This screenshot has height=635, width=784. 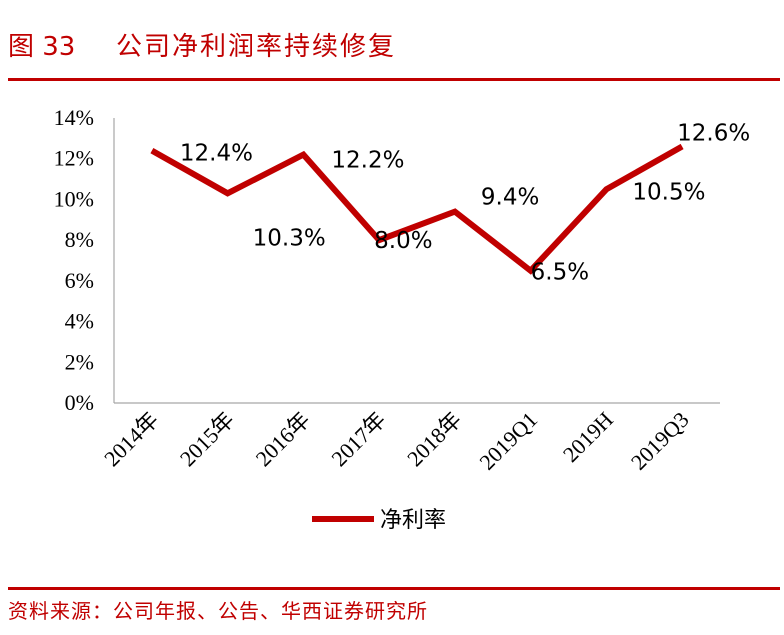 I want to click on data-label: 12.4%, so click(x=216, y=154).